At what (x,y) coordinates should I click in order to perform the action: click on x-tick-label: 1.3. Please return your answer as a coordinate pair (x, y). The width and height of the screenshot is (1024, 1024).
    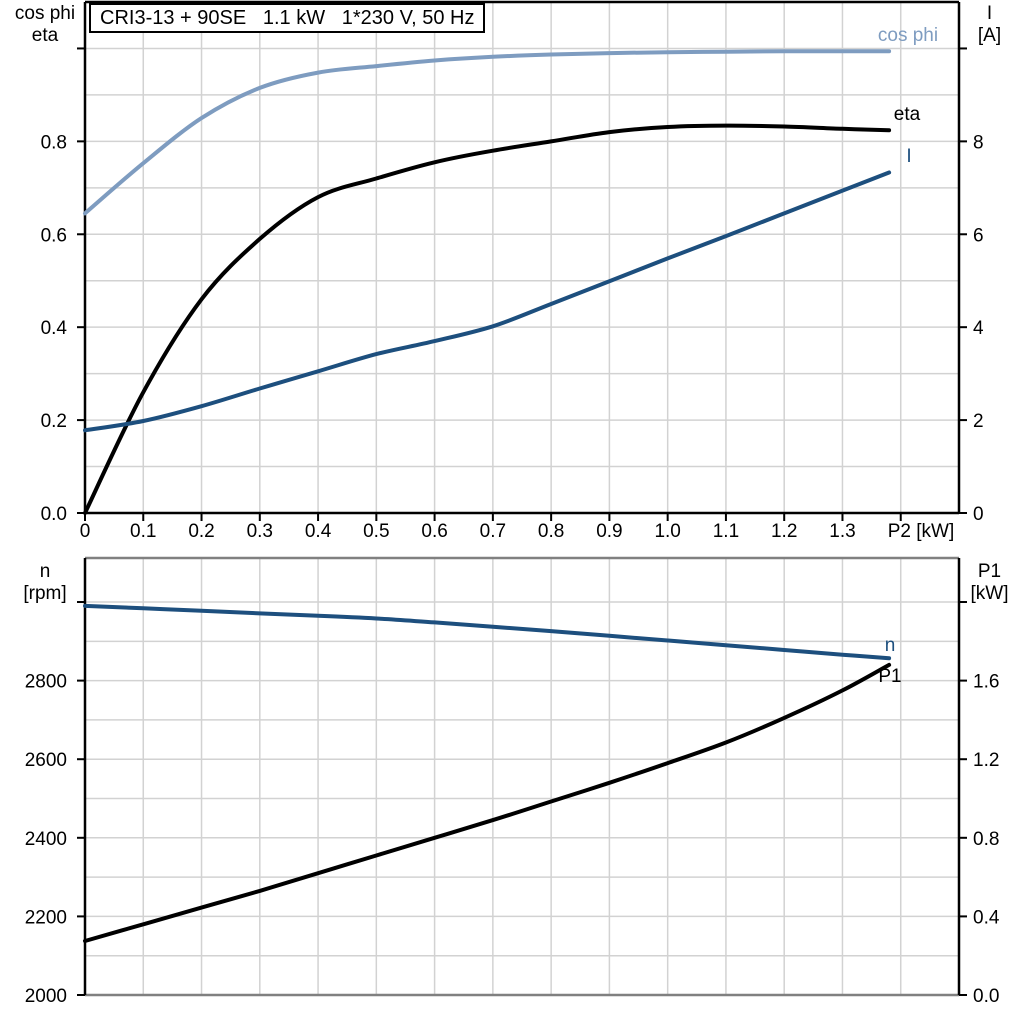
    Looking at the image, I should click on (842, 531).